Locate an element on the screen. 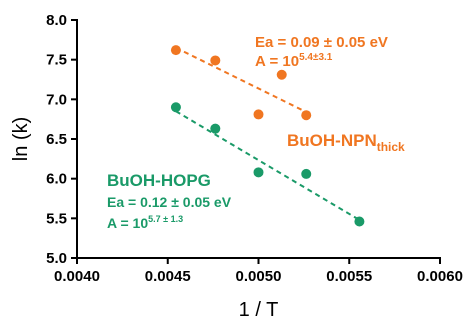 The image size is (466, 324). x-tick-label: 0.0055 is located at coordinates (349, 276).